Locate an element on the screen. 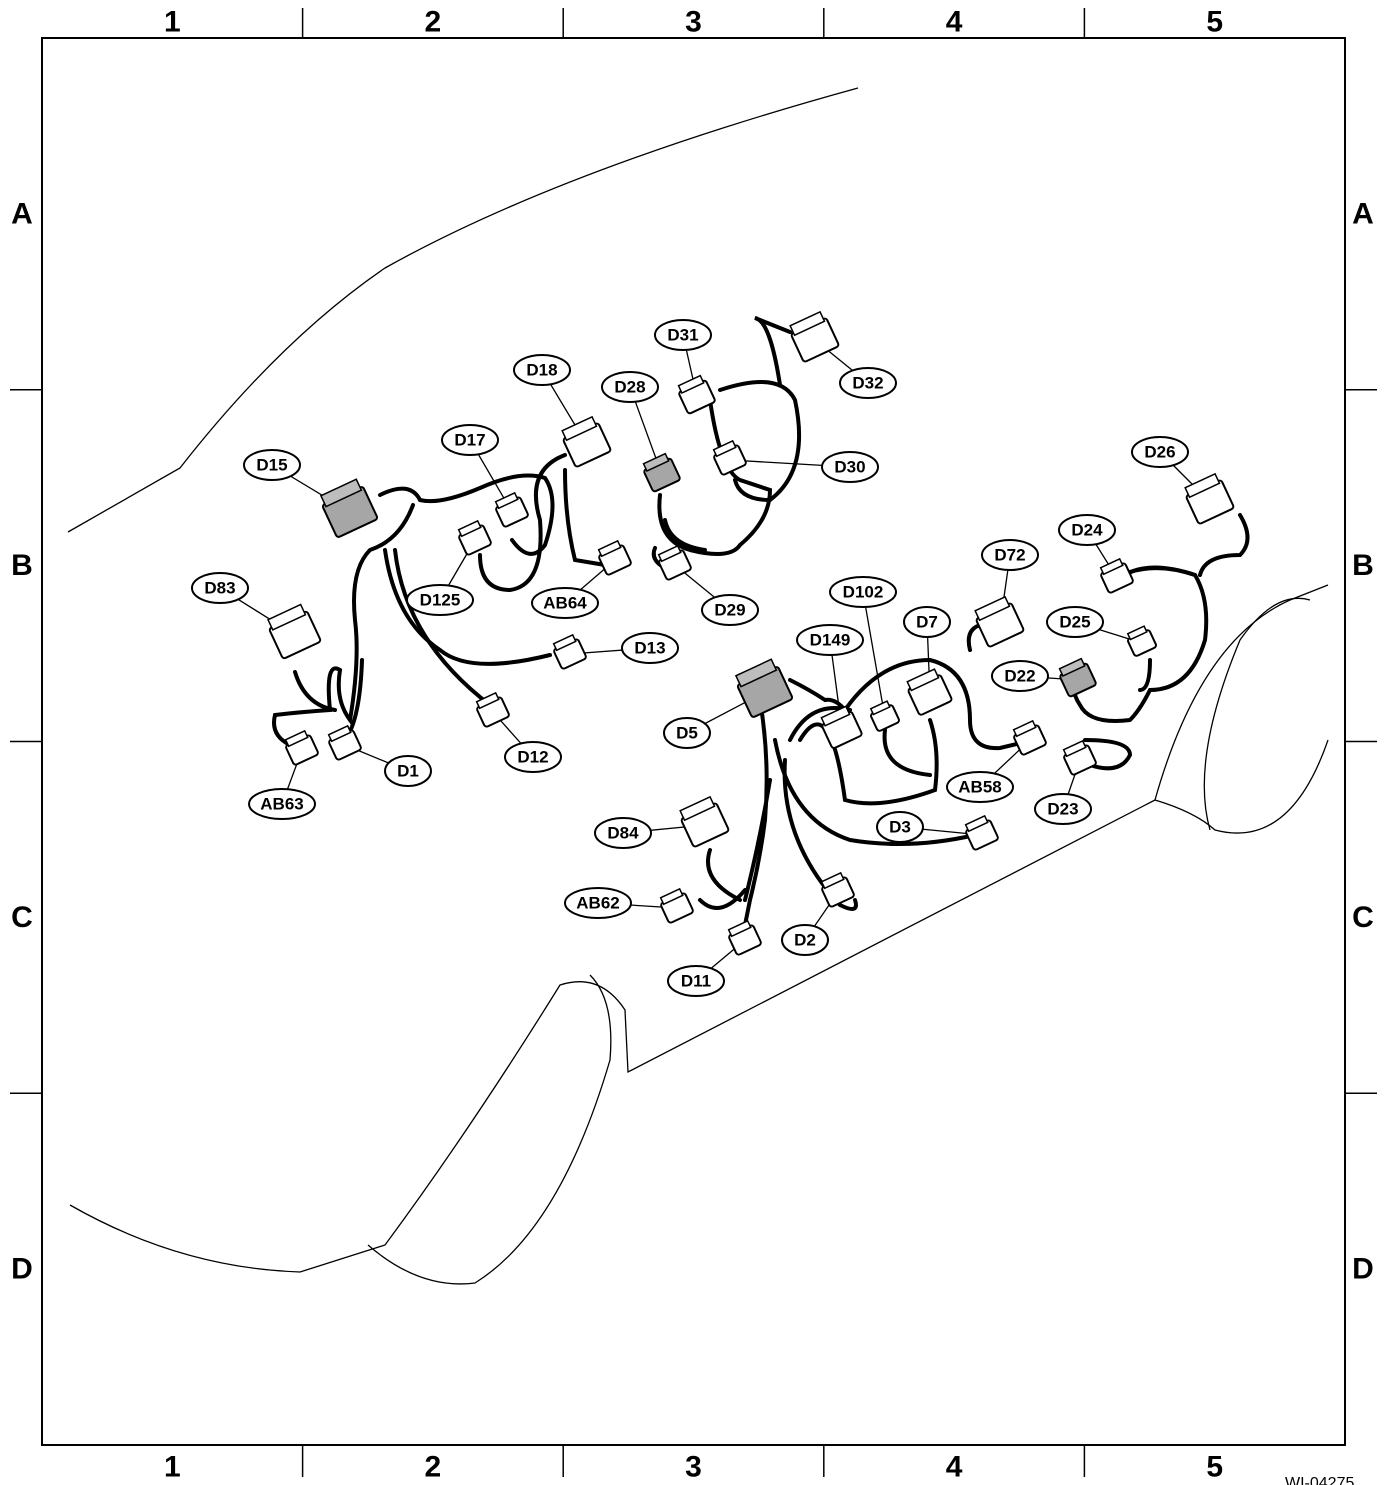  leader-line is located at coordinates (874, 655).